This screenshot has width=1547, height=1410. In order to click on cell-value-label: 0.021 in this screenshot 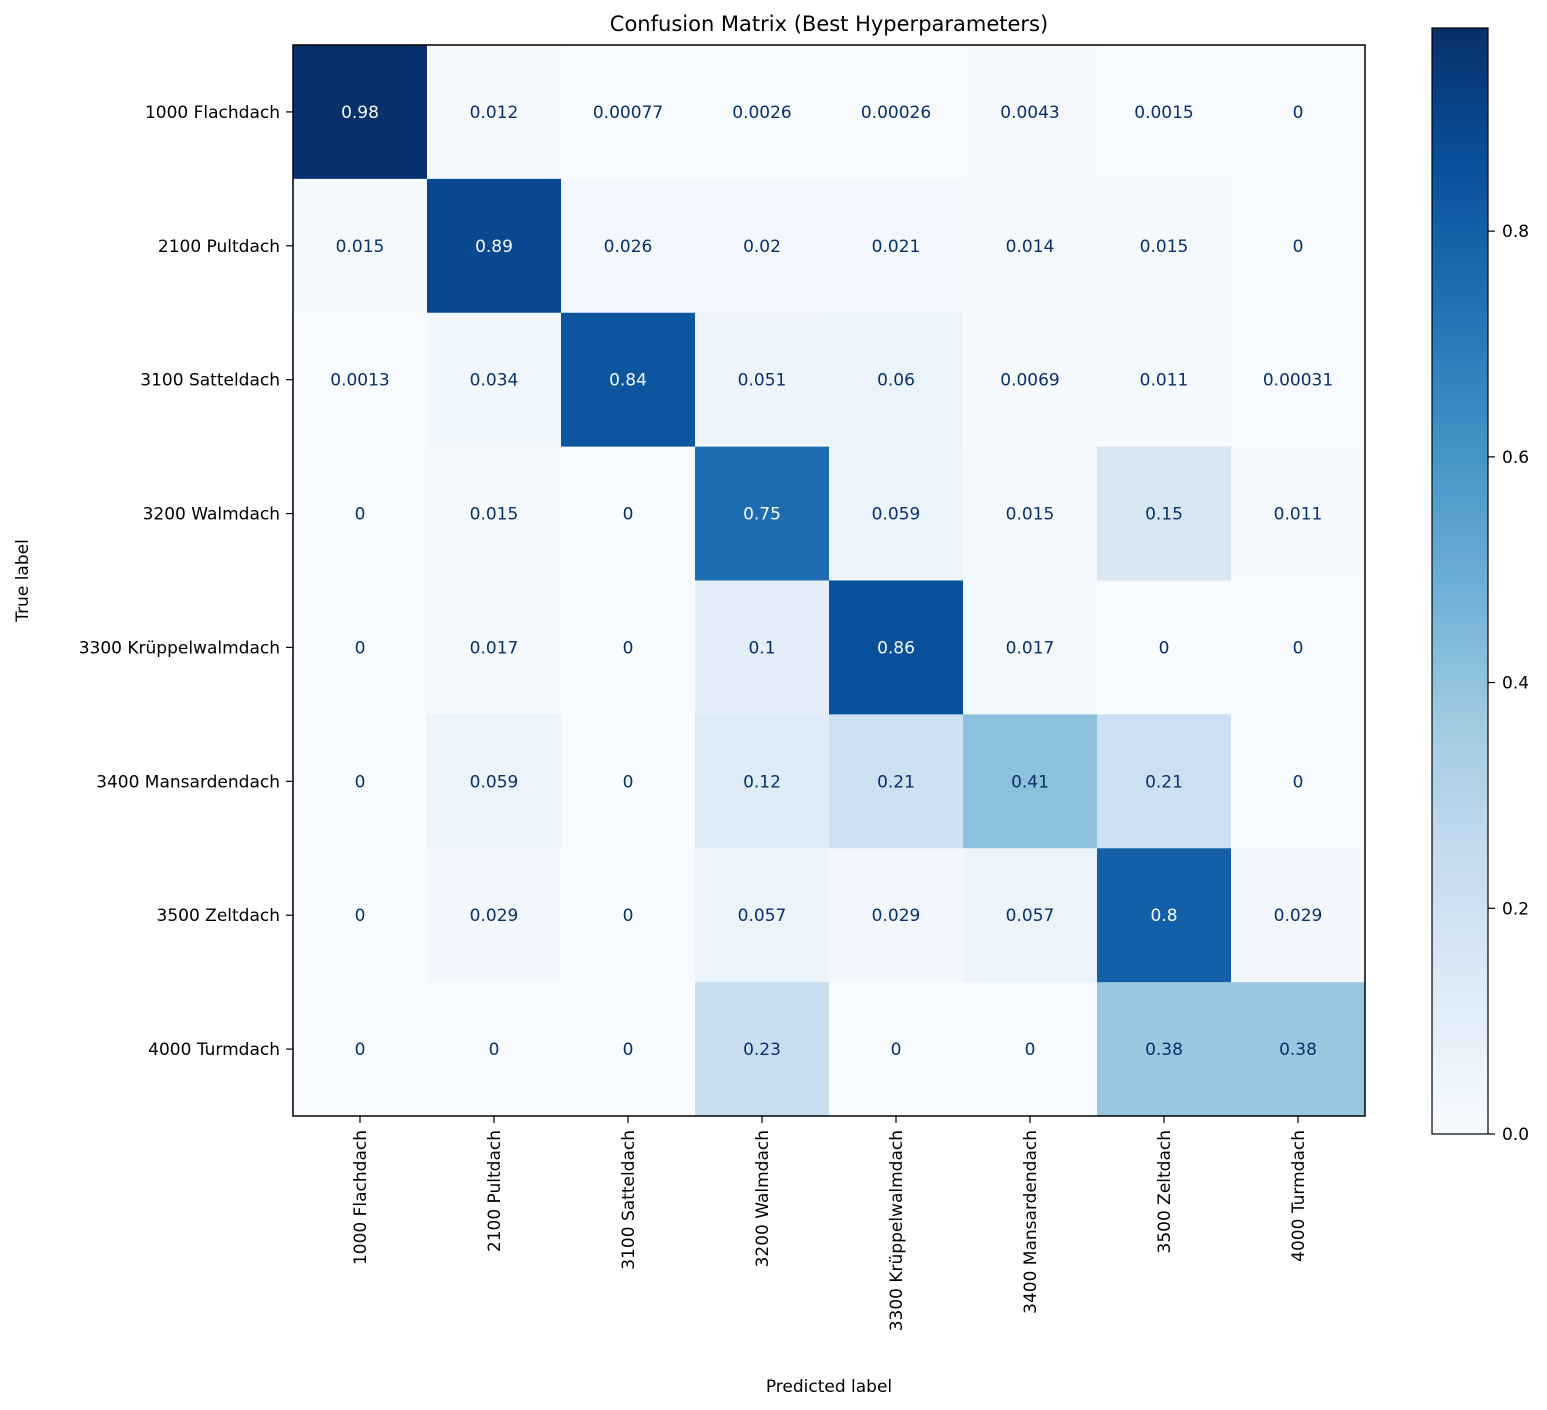, I will do `click(896, 247)`.